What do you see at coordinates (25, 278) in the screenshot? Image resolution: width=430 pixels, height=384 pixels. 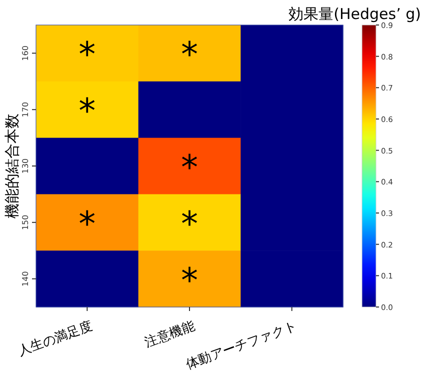 I see `y-tick-label: 140` at bounding box center [25, 278].